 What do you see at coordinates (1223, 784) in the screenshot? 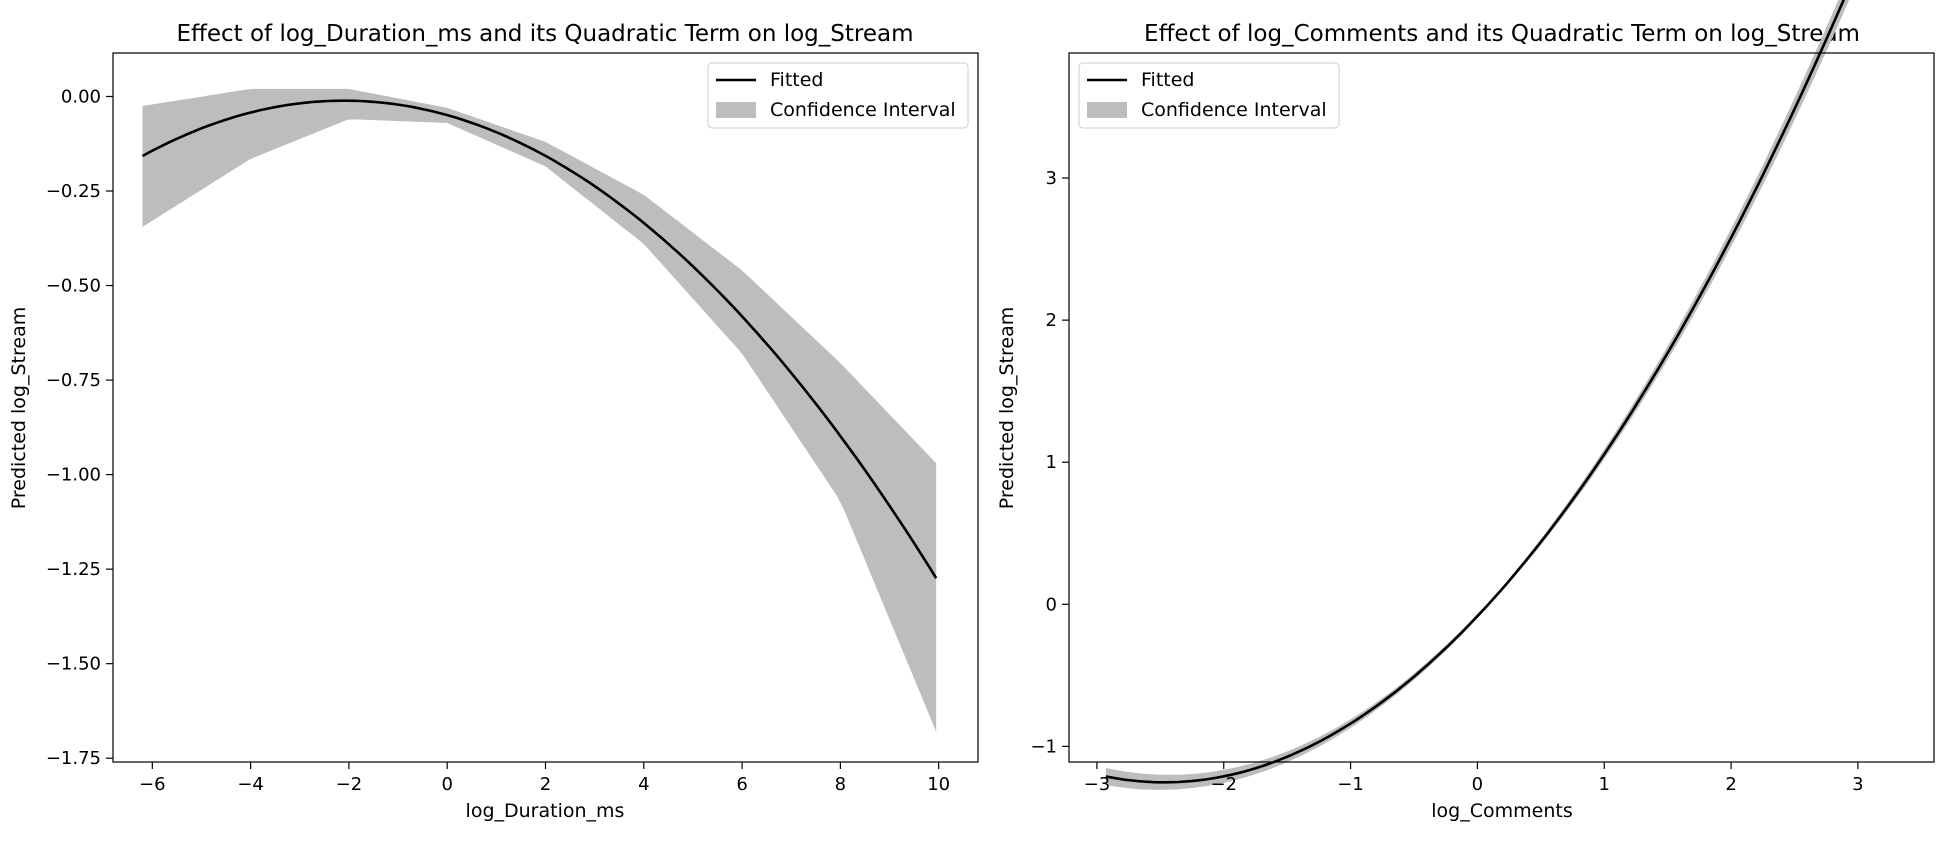
I see `right-x-tick-label: −2` at bounding box center [1223, 784].